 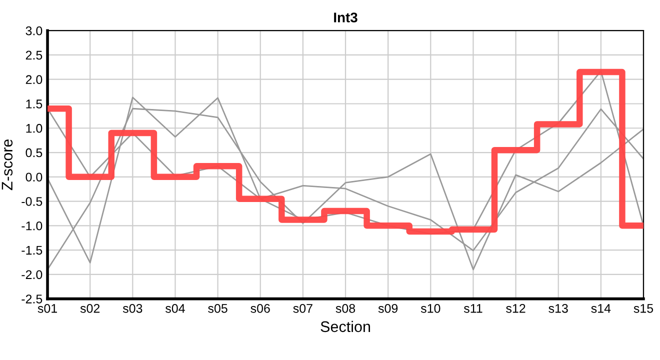 I want to click on y-tick-label: -1.0, so click(x=32, y=225).